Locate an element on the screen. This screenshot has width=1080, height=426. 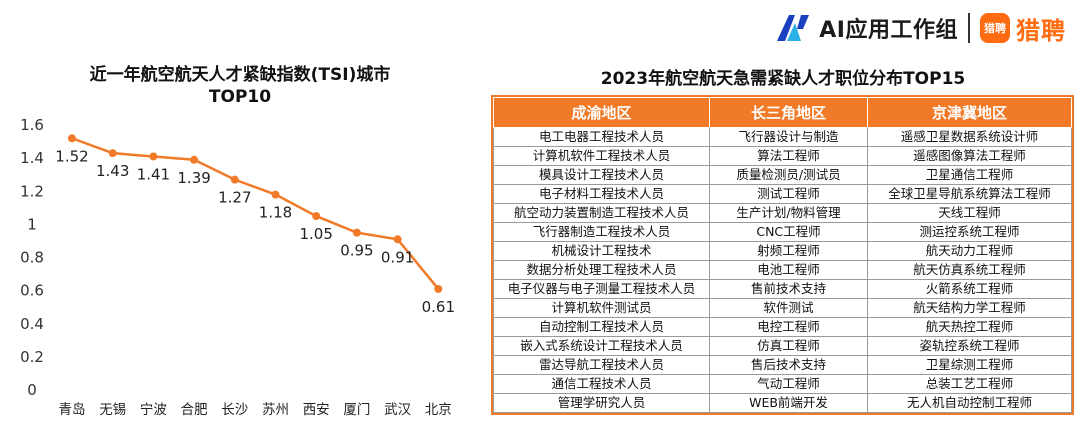
table-cell: 售前技术支持 is located at coordinates (788, 289).